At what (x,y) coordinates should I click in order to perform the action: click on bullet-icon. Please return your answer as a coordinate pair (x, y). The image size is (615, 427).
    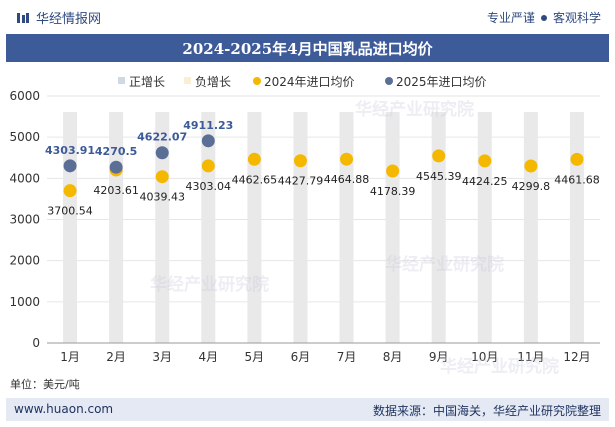
    Looking at the image, I should click on (543, 17).